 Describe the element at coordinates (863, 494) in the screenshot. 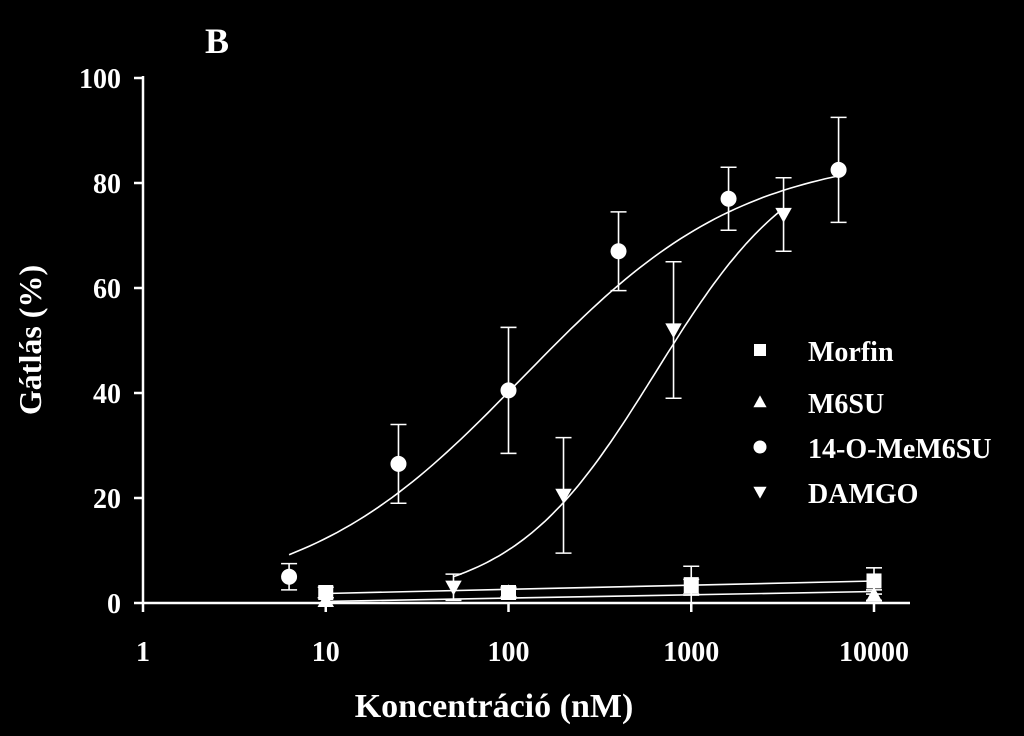

I see `legend-label-damgo: DAMGO` at that location.